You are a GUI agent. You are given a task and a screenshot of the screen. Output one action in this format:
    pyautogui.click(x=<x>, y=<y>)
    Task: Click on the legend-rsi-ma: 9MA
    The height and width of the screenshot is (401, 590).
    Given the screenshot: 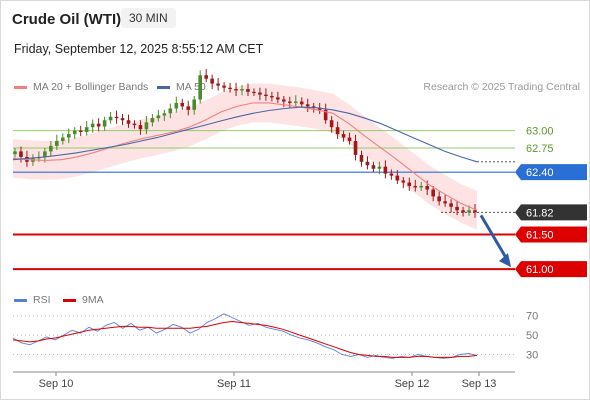 What is the action you would take?
    pyautogui.click(x=83, y=300)
    